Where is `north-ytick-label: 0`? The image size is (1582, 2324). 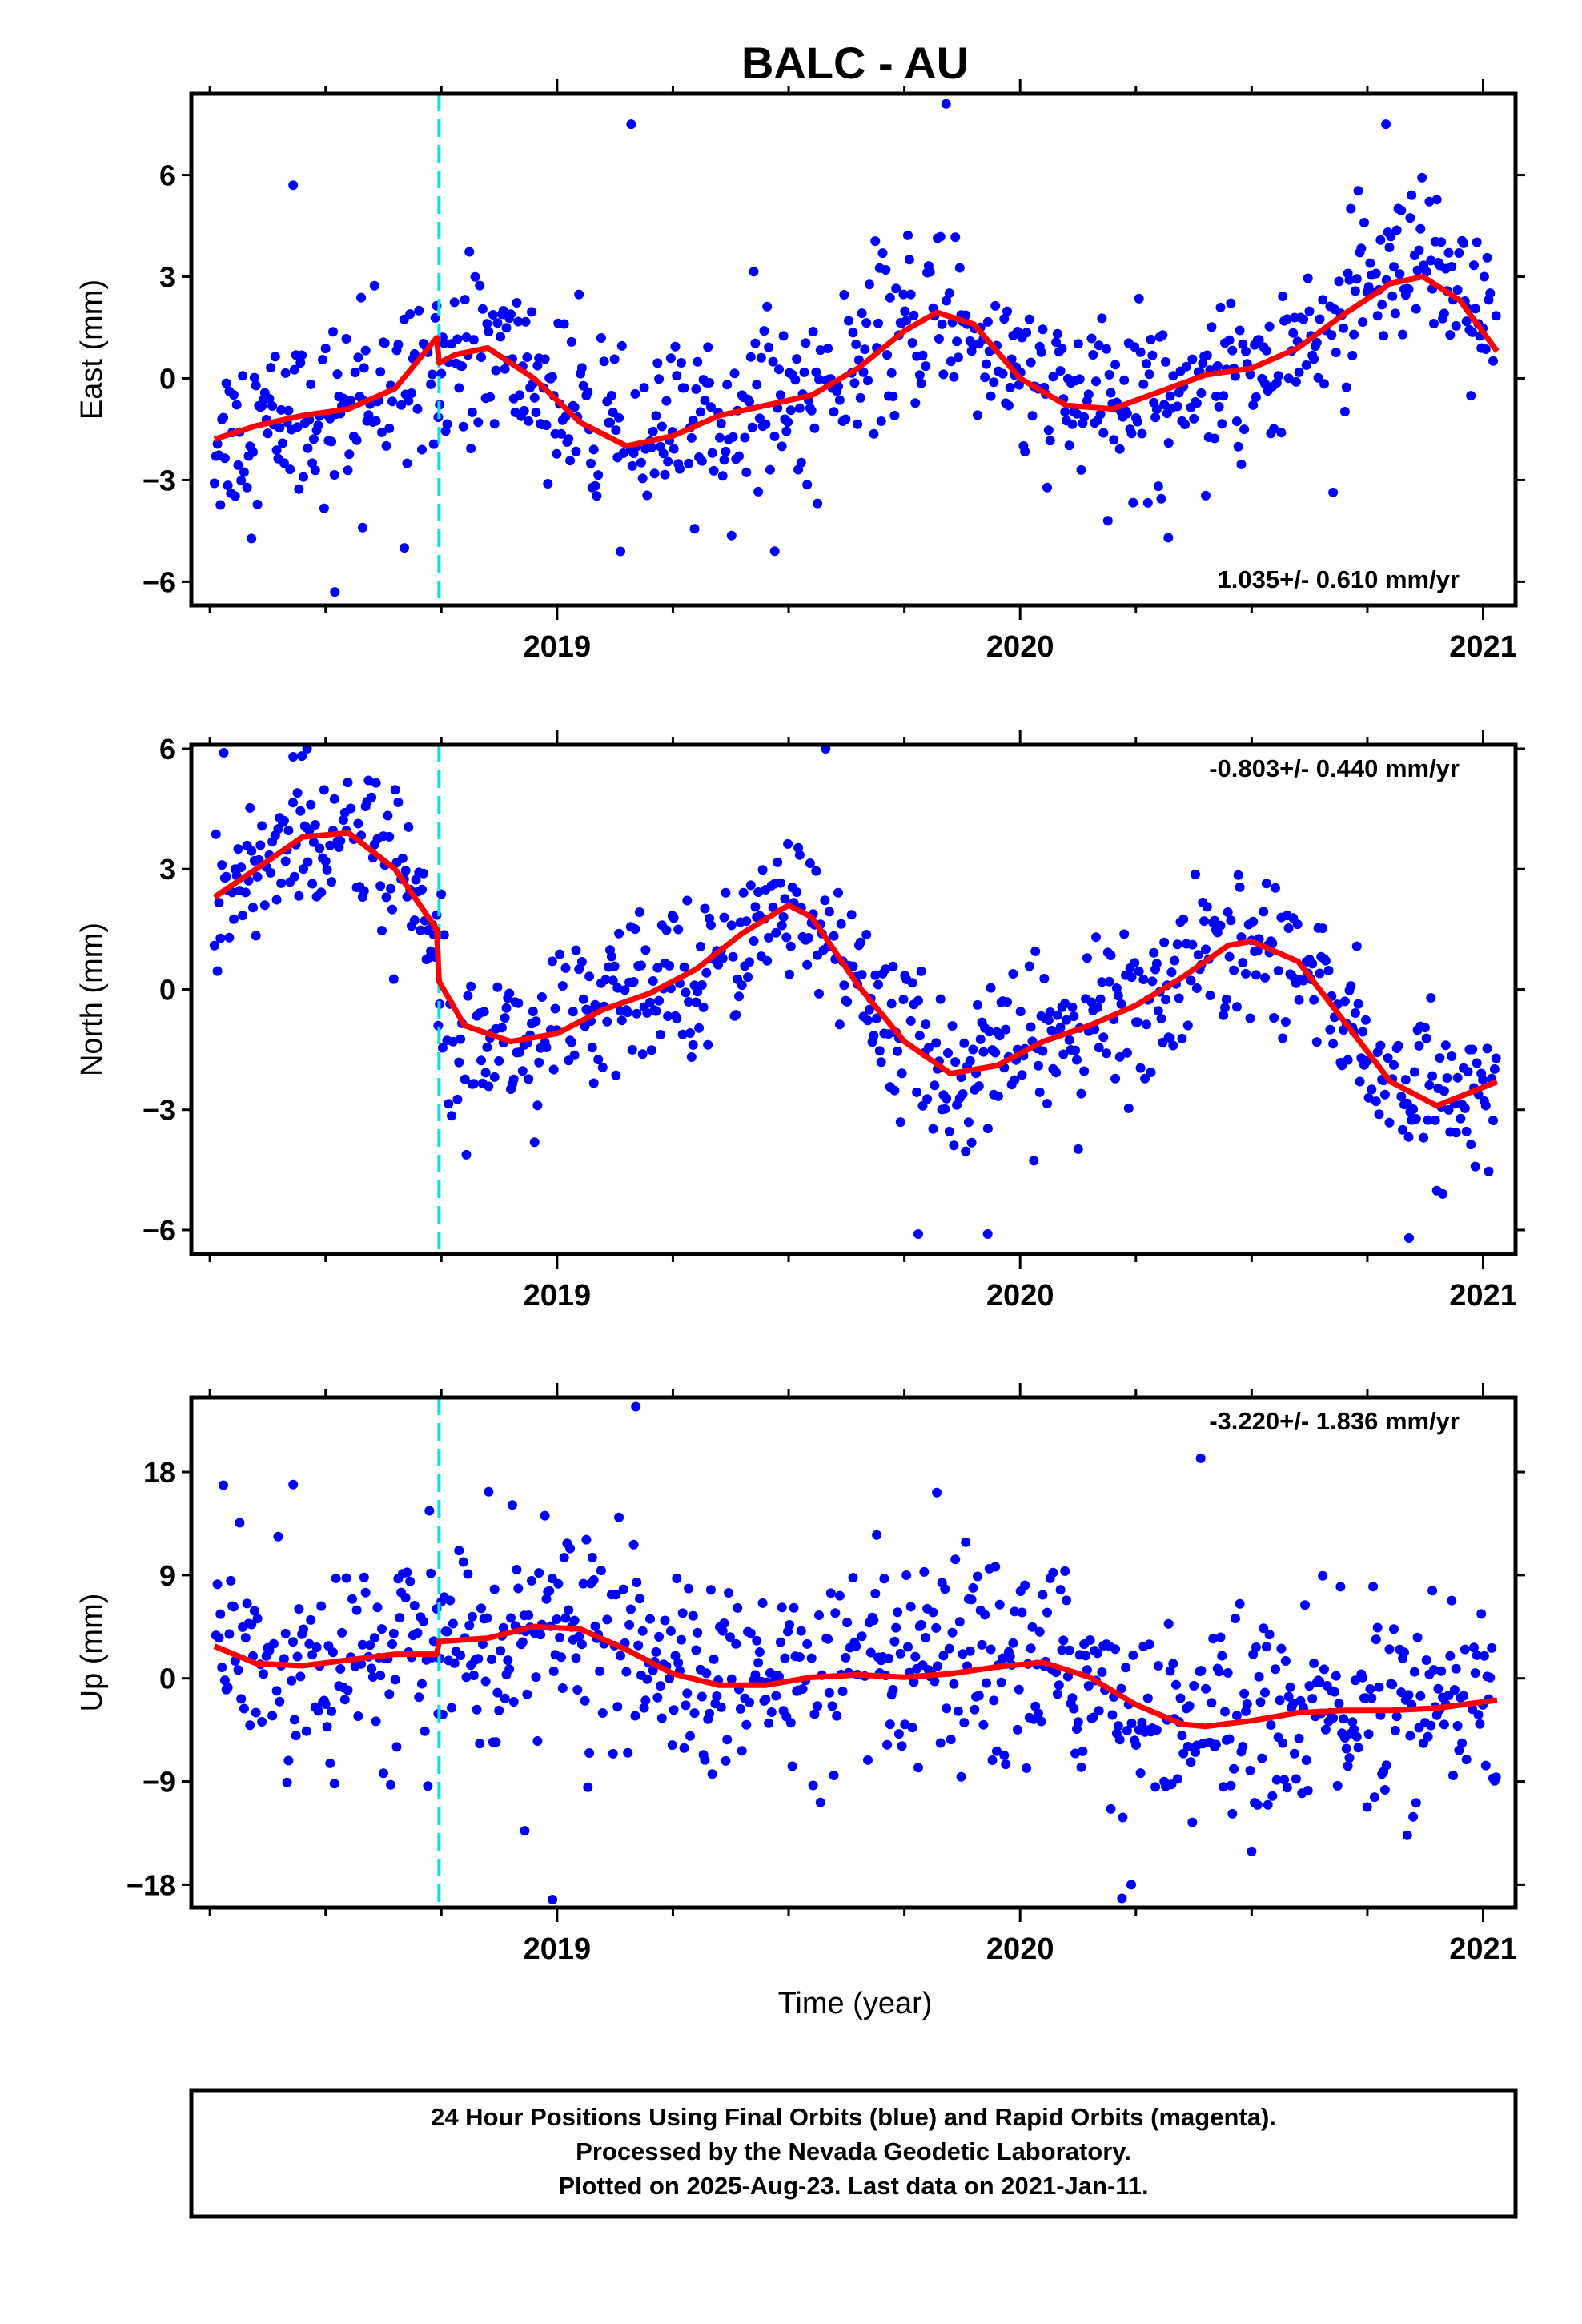 north-ytick-label: 0 is located at coordinates (167, 989).